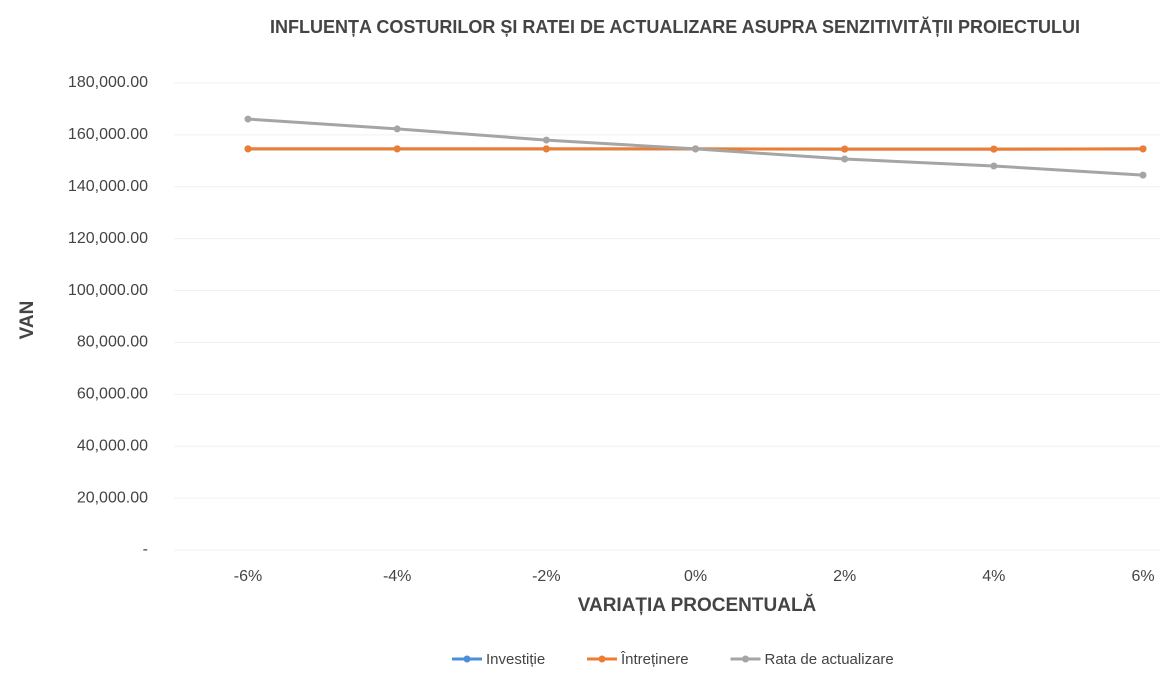 This screenshot has height=673, width=1165. What do you see at coordinates (112, 497) in the screenshot?
I see `y-tick-label: 20,000.00` at bounding box center [112, 497].